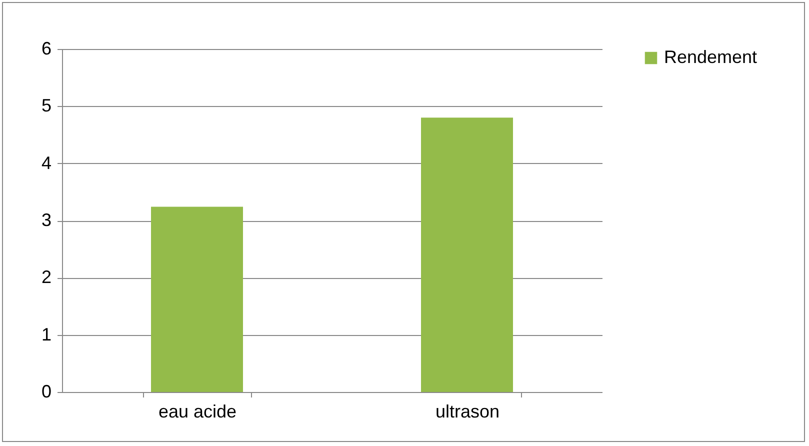 Image resolution: width=809 pixels, height=446 pixels. What do you see at coordinates (46, 334) in the screenshot?
I see `y-tick-label: 1` at bounding box center [46, 334].